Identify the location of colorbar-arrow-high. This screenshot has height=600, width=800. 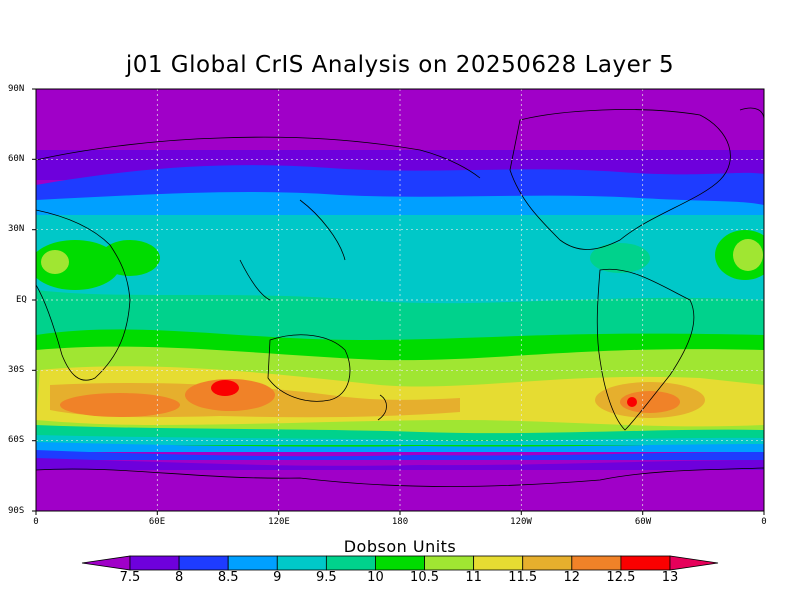
(694, 563).